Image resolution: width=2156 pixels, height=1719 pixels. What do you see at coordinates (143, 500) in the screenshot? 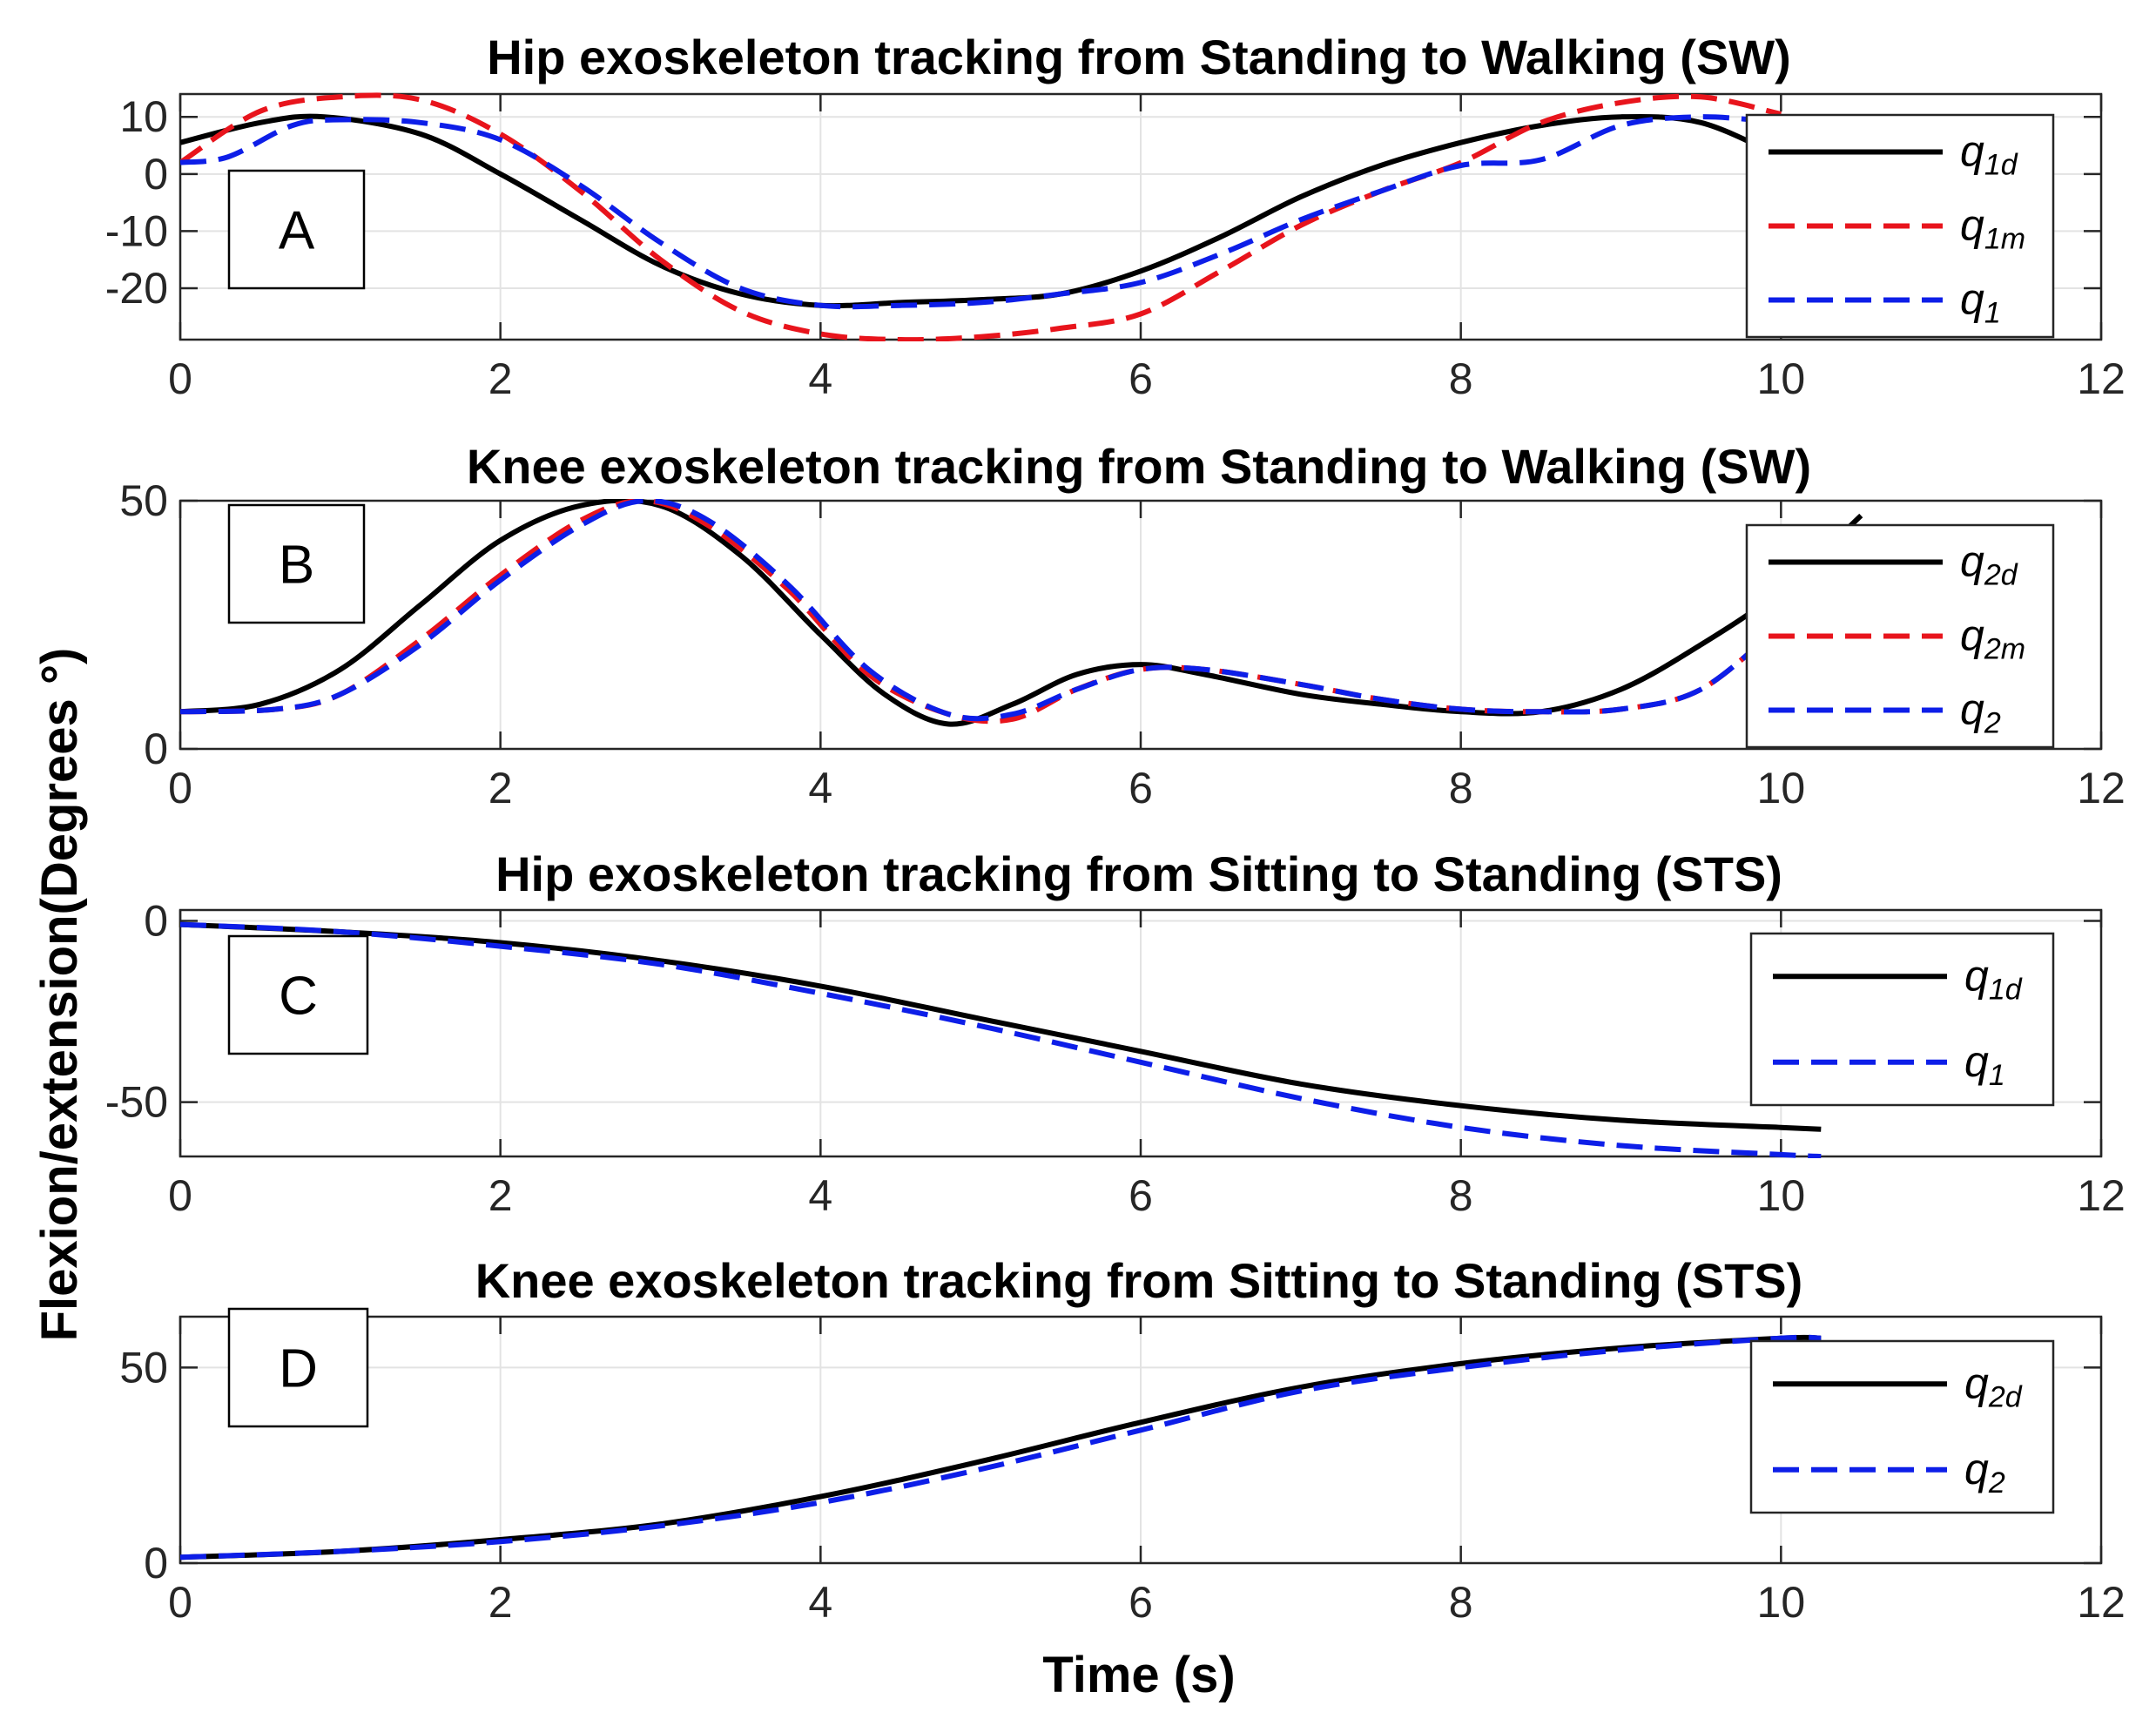
I see `panel-b-y-tick-label: 50` at bounding box center [143, 500].